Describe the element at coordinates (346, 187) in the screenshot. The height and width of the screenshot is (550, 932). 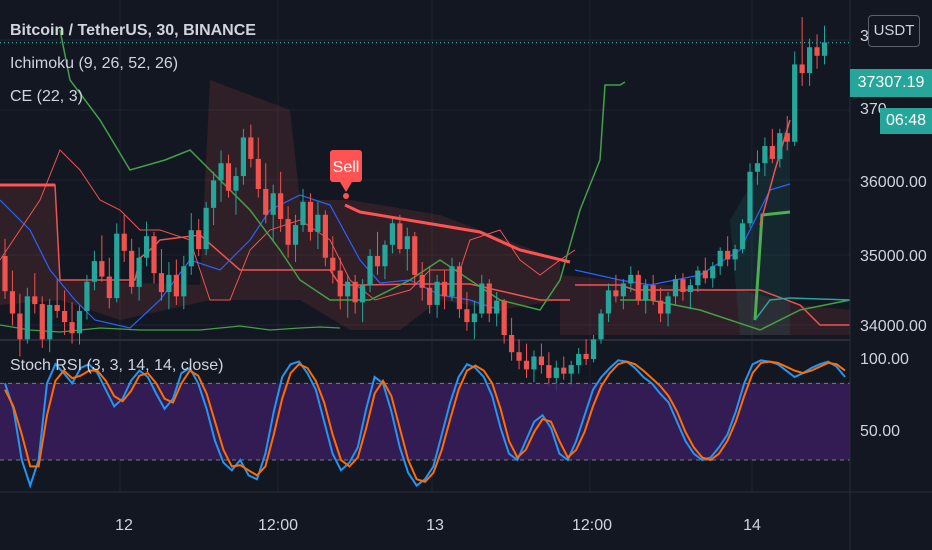
I see `sell-signal-pointer` at that location.